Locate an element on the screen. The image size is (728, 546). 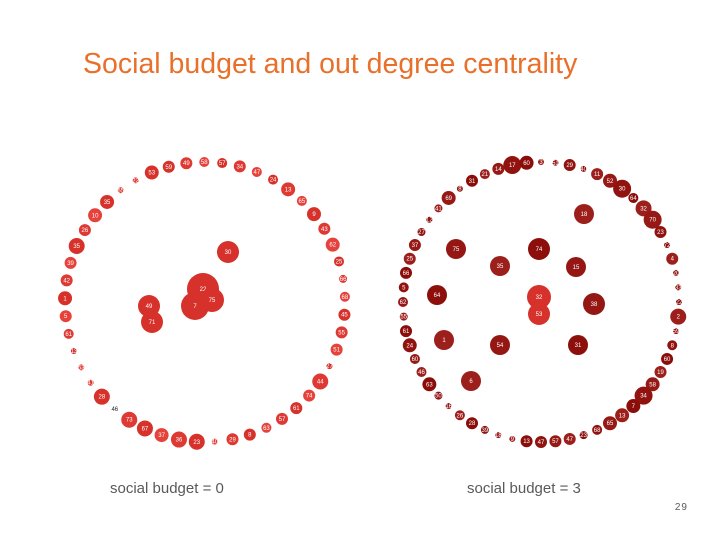
node-label: 62 is located at coordinates (403, 303).